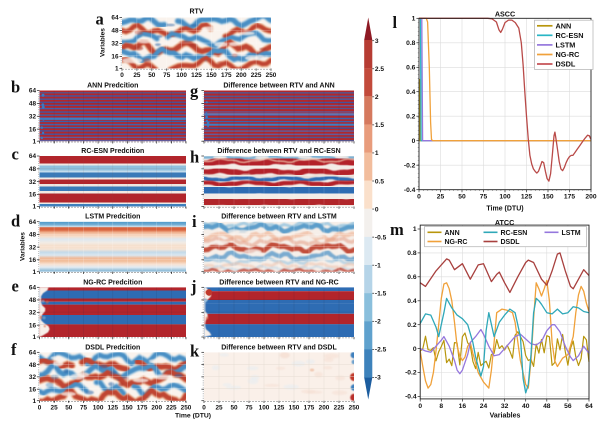 The height and width of the screenshot is (423, 600). I want to click on svg-text: RTV, so click(197, 12).